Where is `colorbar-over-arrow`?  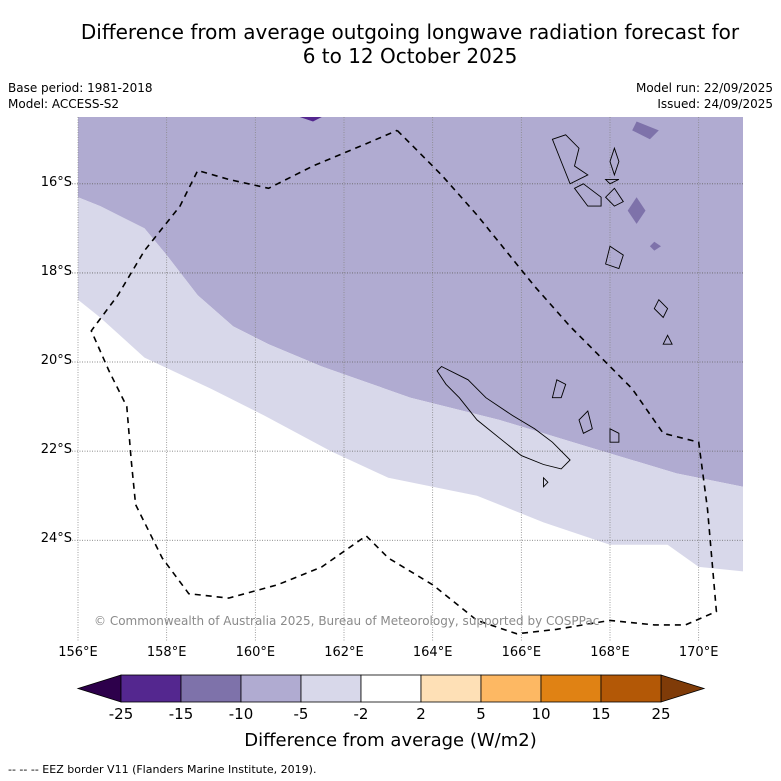 colorbar-over-arrow is located at coordinates (683, 688).